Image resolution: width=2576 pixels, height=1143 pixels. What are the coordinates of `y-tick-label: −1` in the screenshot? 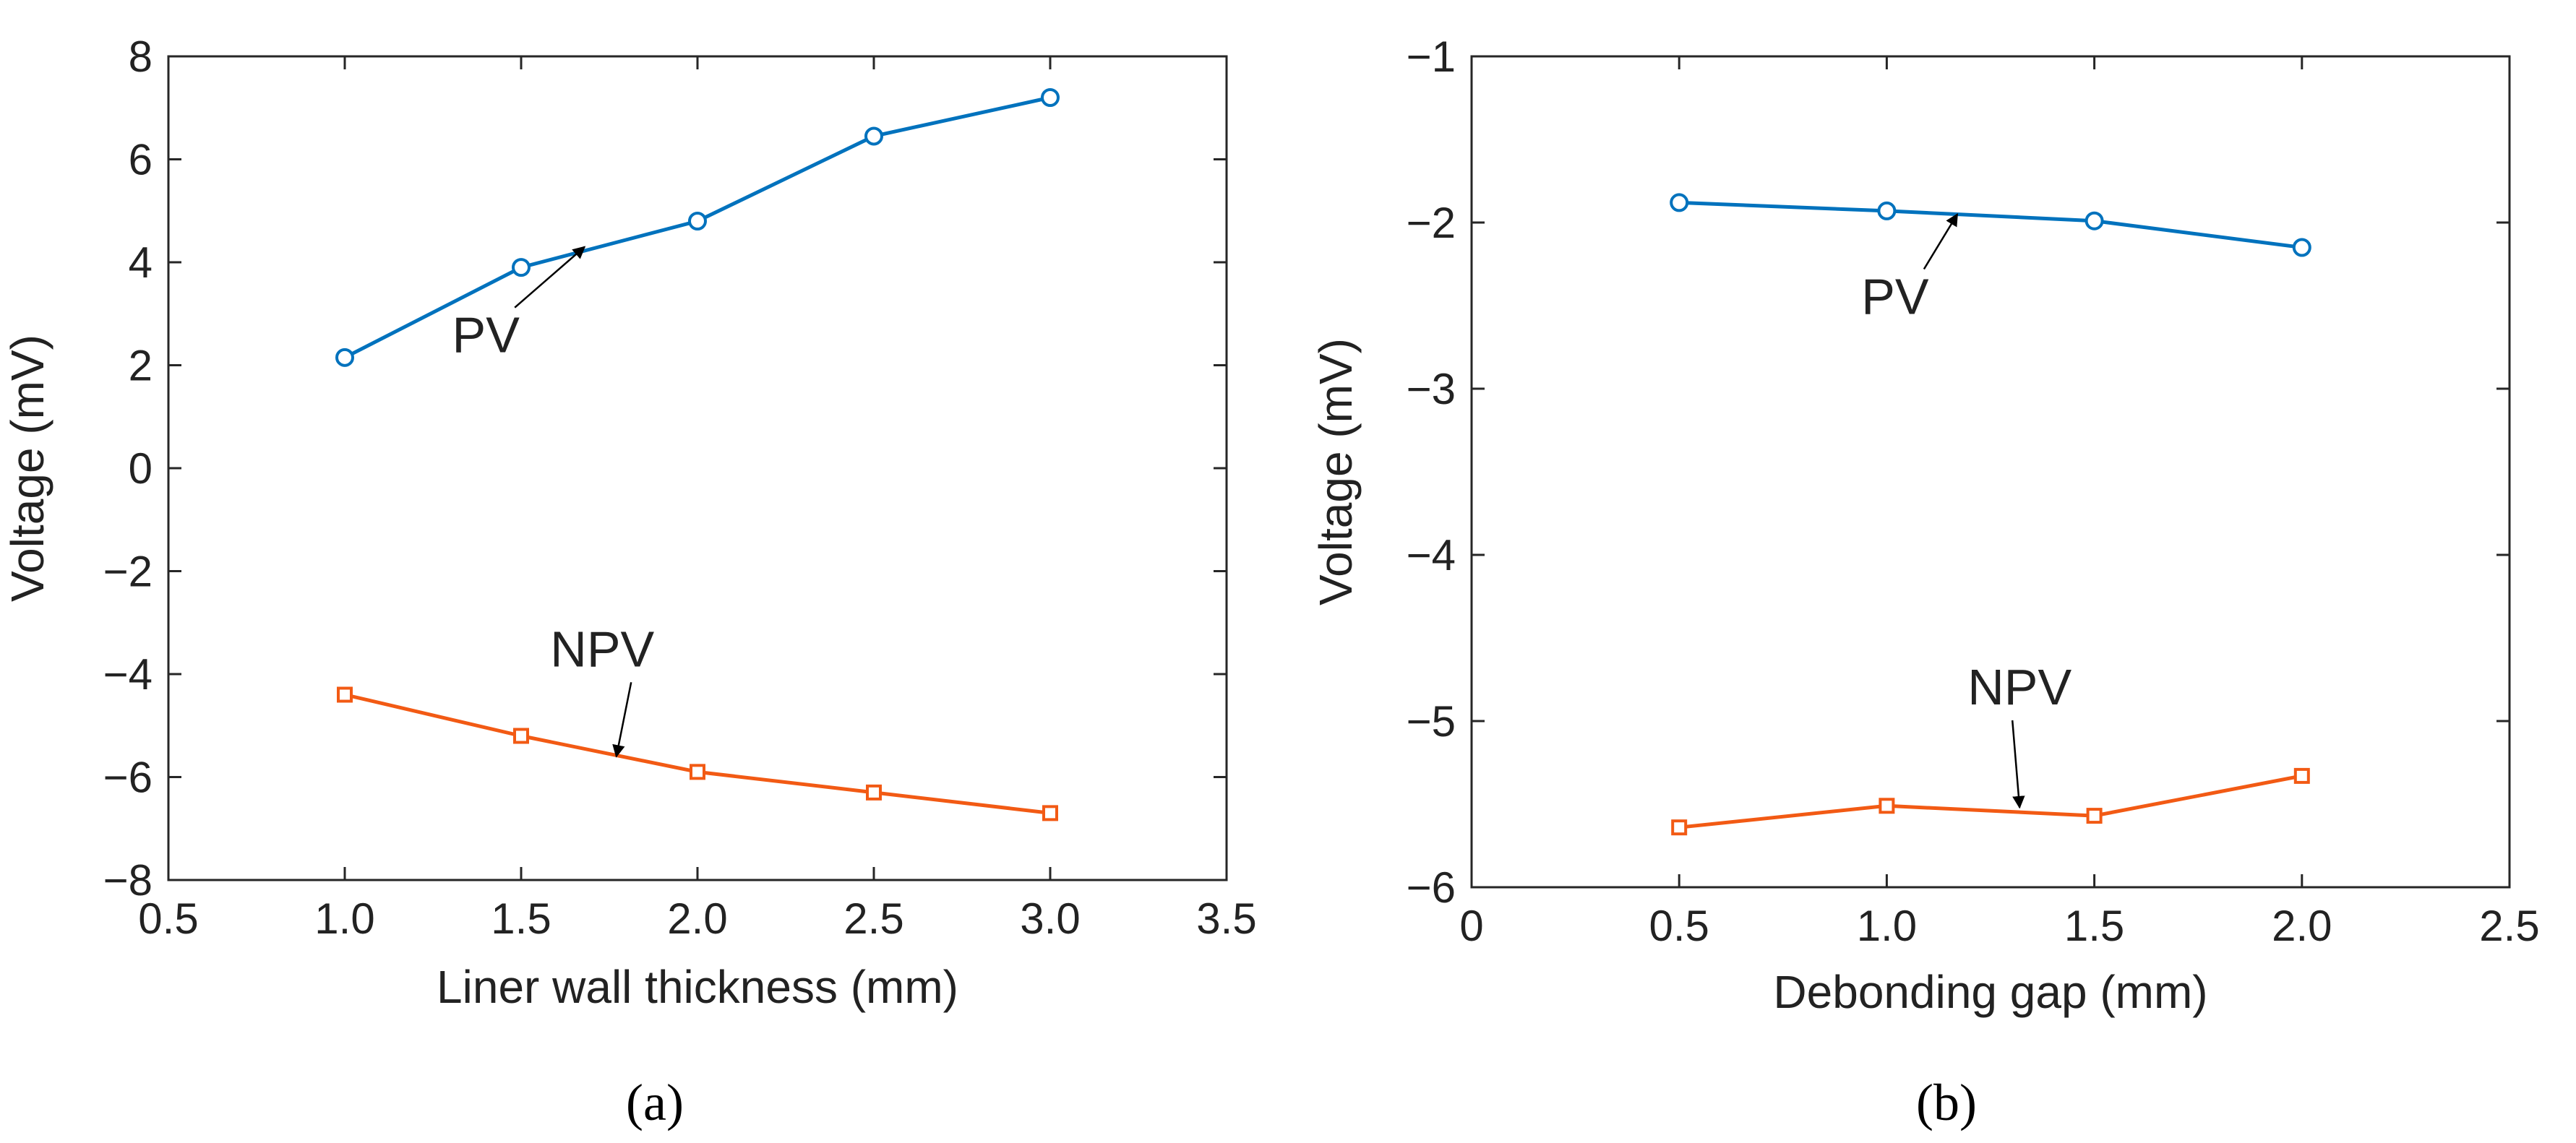 It's located at (1432, 57).